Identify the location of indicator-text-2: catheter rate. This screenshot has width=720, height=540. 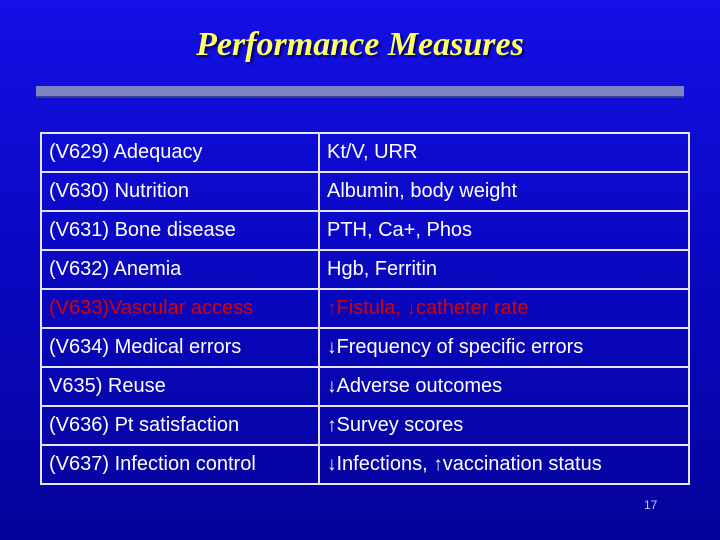
(472, 308).